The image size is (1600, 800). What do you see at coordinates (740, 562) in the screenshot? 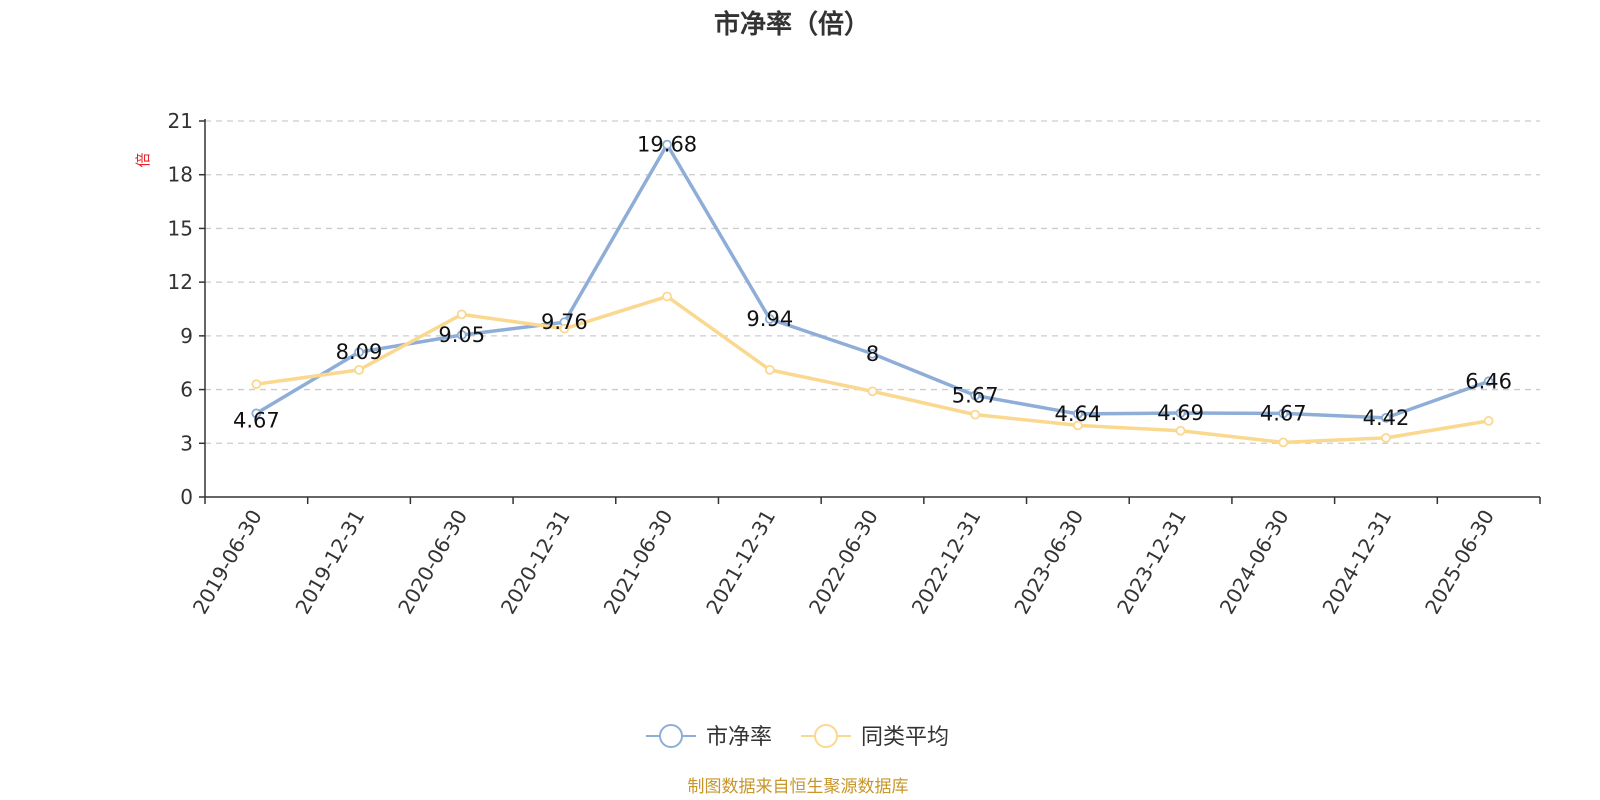
I see `x-tick-label: 2021-12-31` at bounding box center [740, 562].